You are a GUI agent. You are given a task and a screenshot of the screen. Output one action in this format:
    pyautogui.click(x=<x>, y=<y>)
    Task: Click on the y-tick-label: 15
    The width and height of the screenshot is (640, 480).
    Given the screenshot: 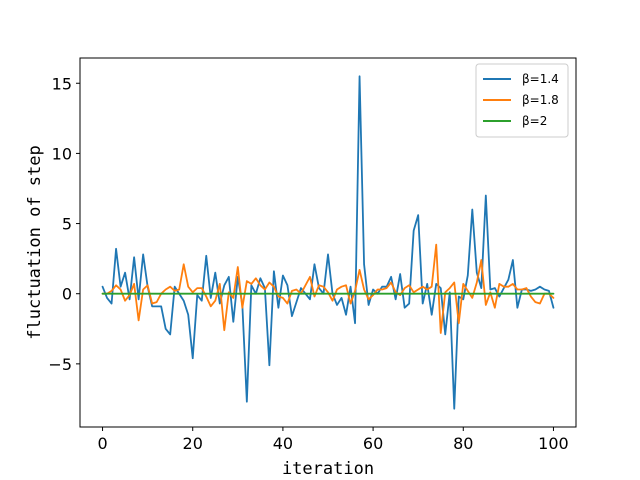 What is the action you would take?
    pyautogui.click(x=62, y=83)
    